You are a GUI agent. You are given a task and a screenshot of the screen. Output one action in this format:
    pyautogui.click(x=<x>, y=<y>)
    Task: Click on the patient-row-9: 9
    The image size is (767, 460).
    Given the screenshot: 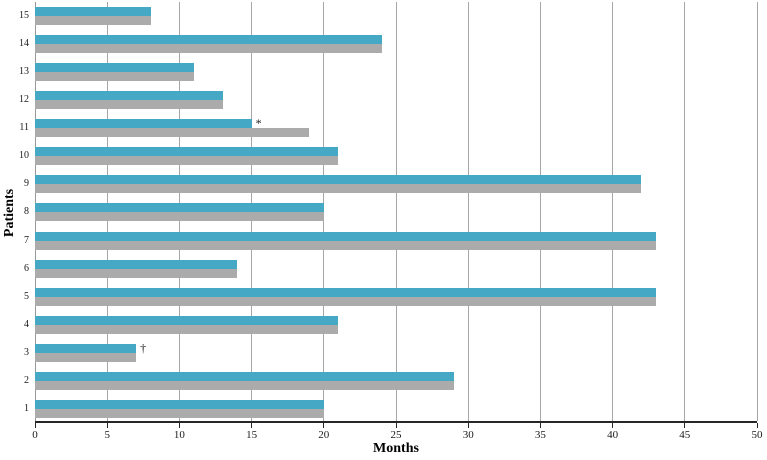 What is the action you would take?
    pyautogui.click(x=390, y=184)
    